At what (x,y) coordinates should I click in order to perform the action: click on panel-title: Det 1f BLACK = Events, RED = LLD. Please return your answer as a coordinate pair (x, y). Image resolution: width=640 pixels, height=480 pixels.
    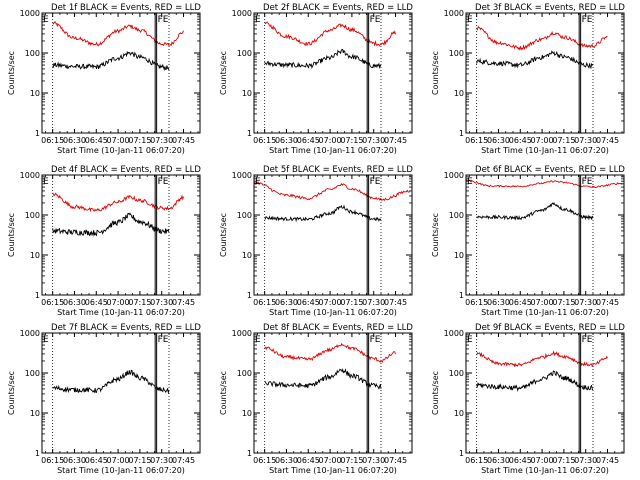
    Looking at the image, I should click on (126, 8).